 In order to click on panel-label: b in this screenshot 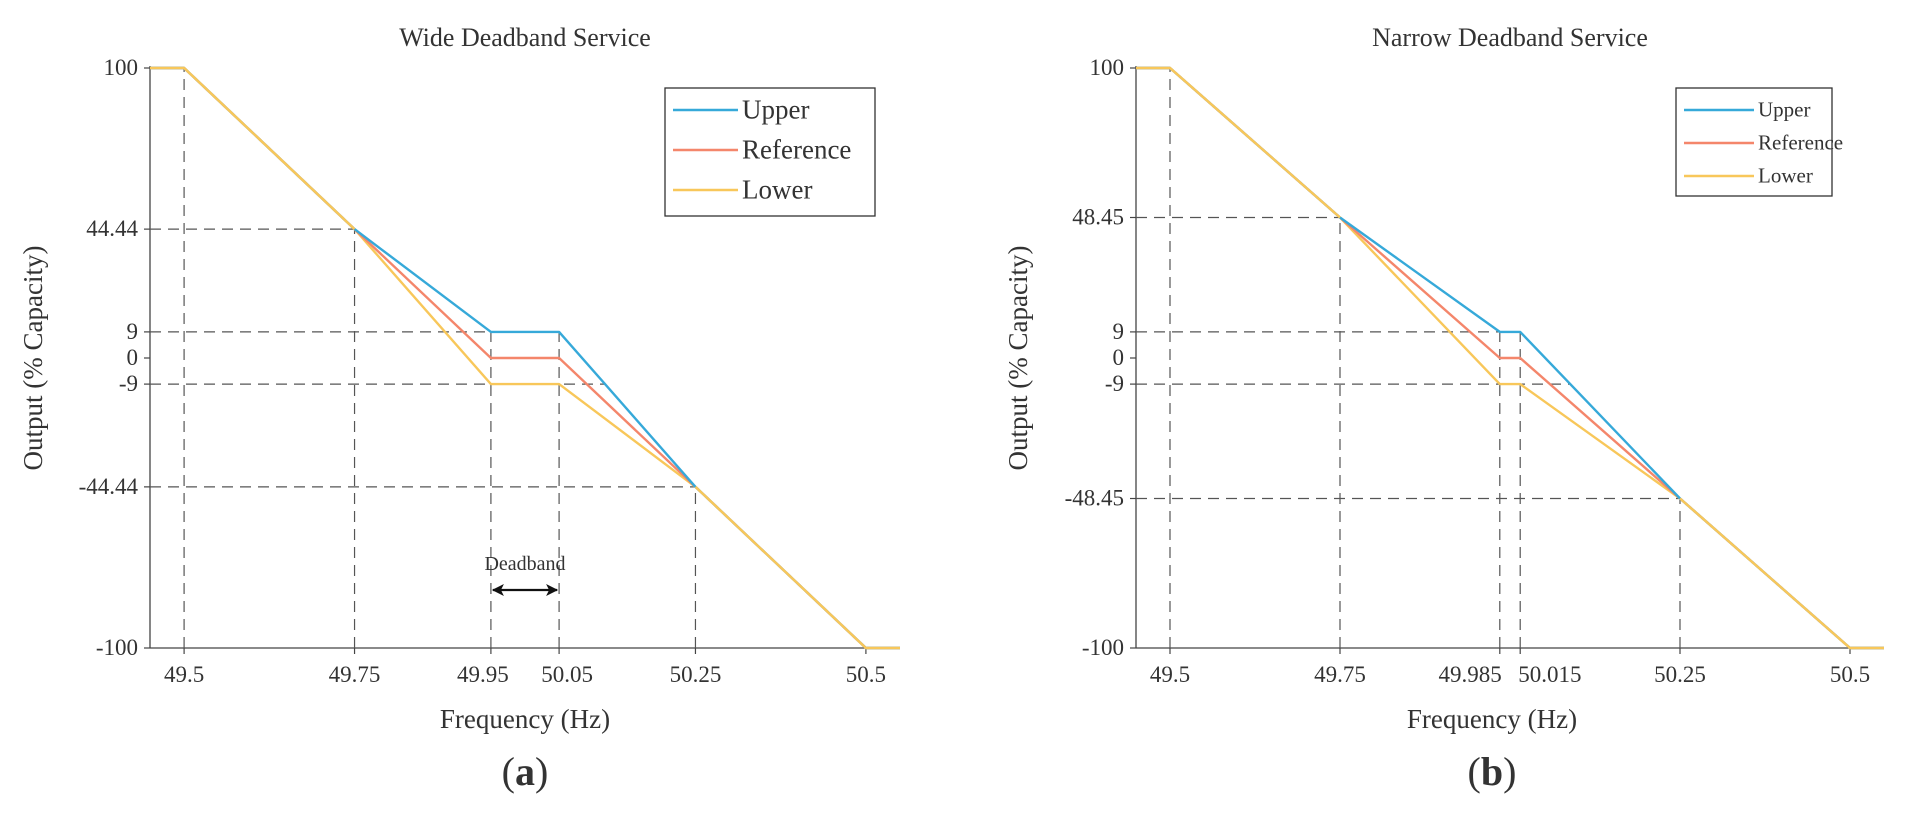, I will do `click(1492, 771)`.